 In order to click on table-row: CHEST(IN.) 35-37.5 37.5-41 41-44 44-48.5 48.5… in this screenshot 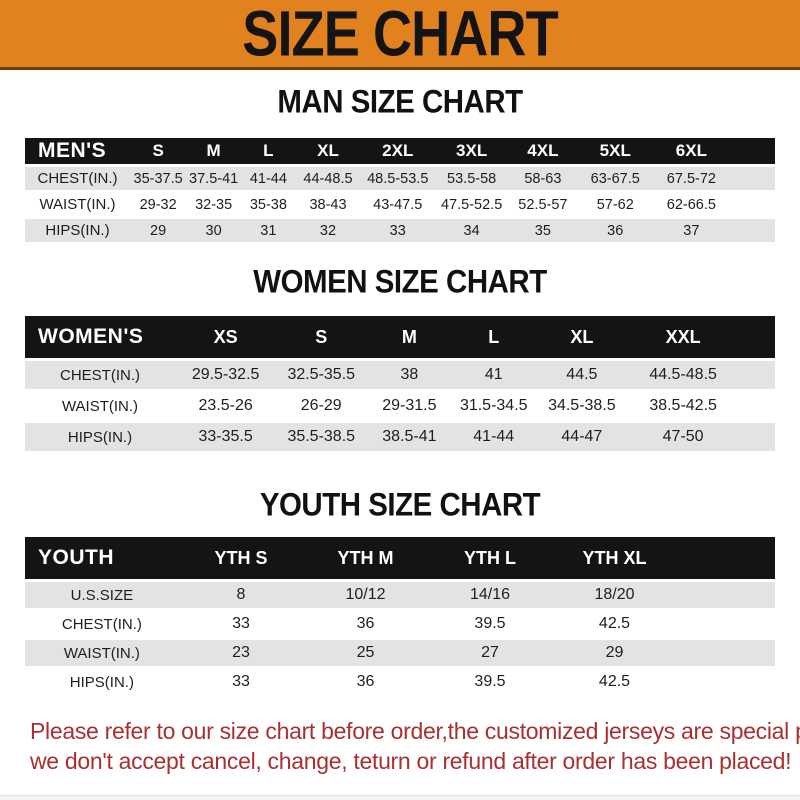, I will do `click(400, 178)`.